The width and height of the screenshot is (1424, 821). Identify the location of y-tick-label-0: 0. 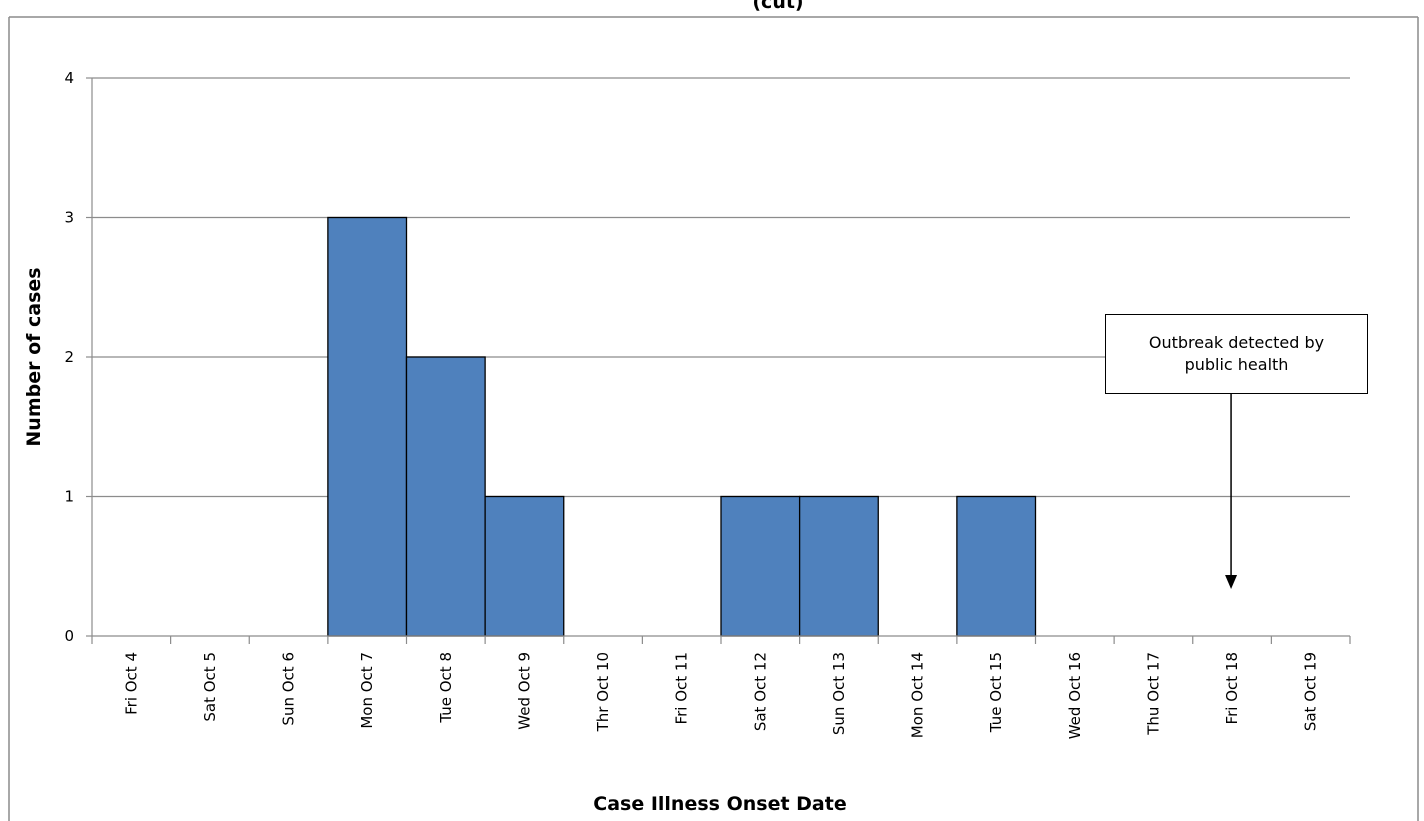
(69, 636).